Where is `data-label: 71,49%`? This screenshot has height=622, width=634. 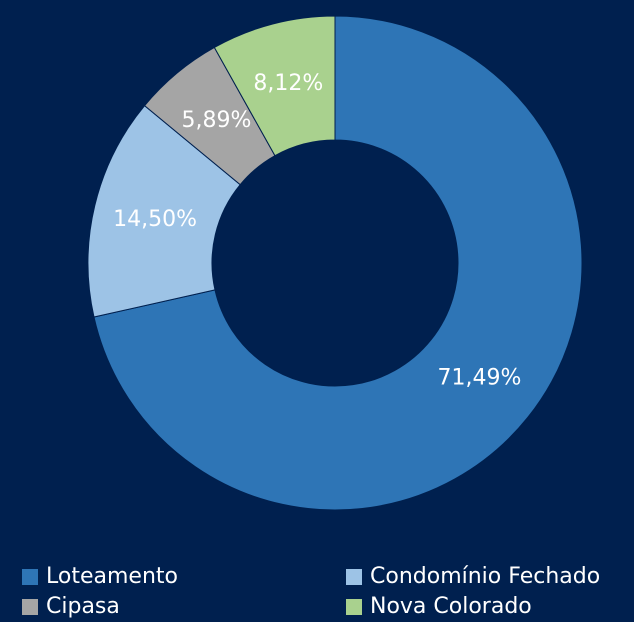
data-label: 71,49% is located at coordinates (479, 378).